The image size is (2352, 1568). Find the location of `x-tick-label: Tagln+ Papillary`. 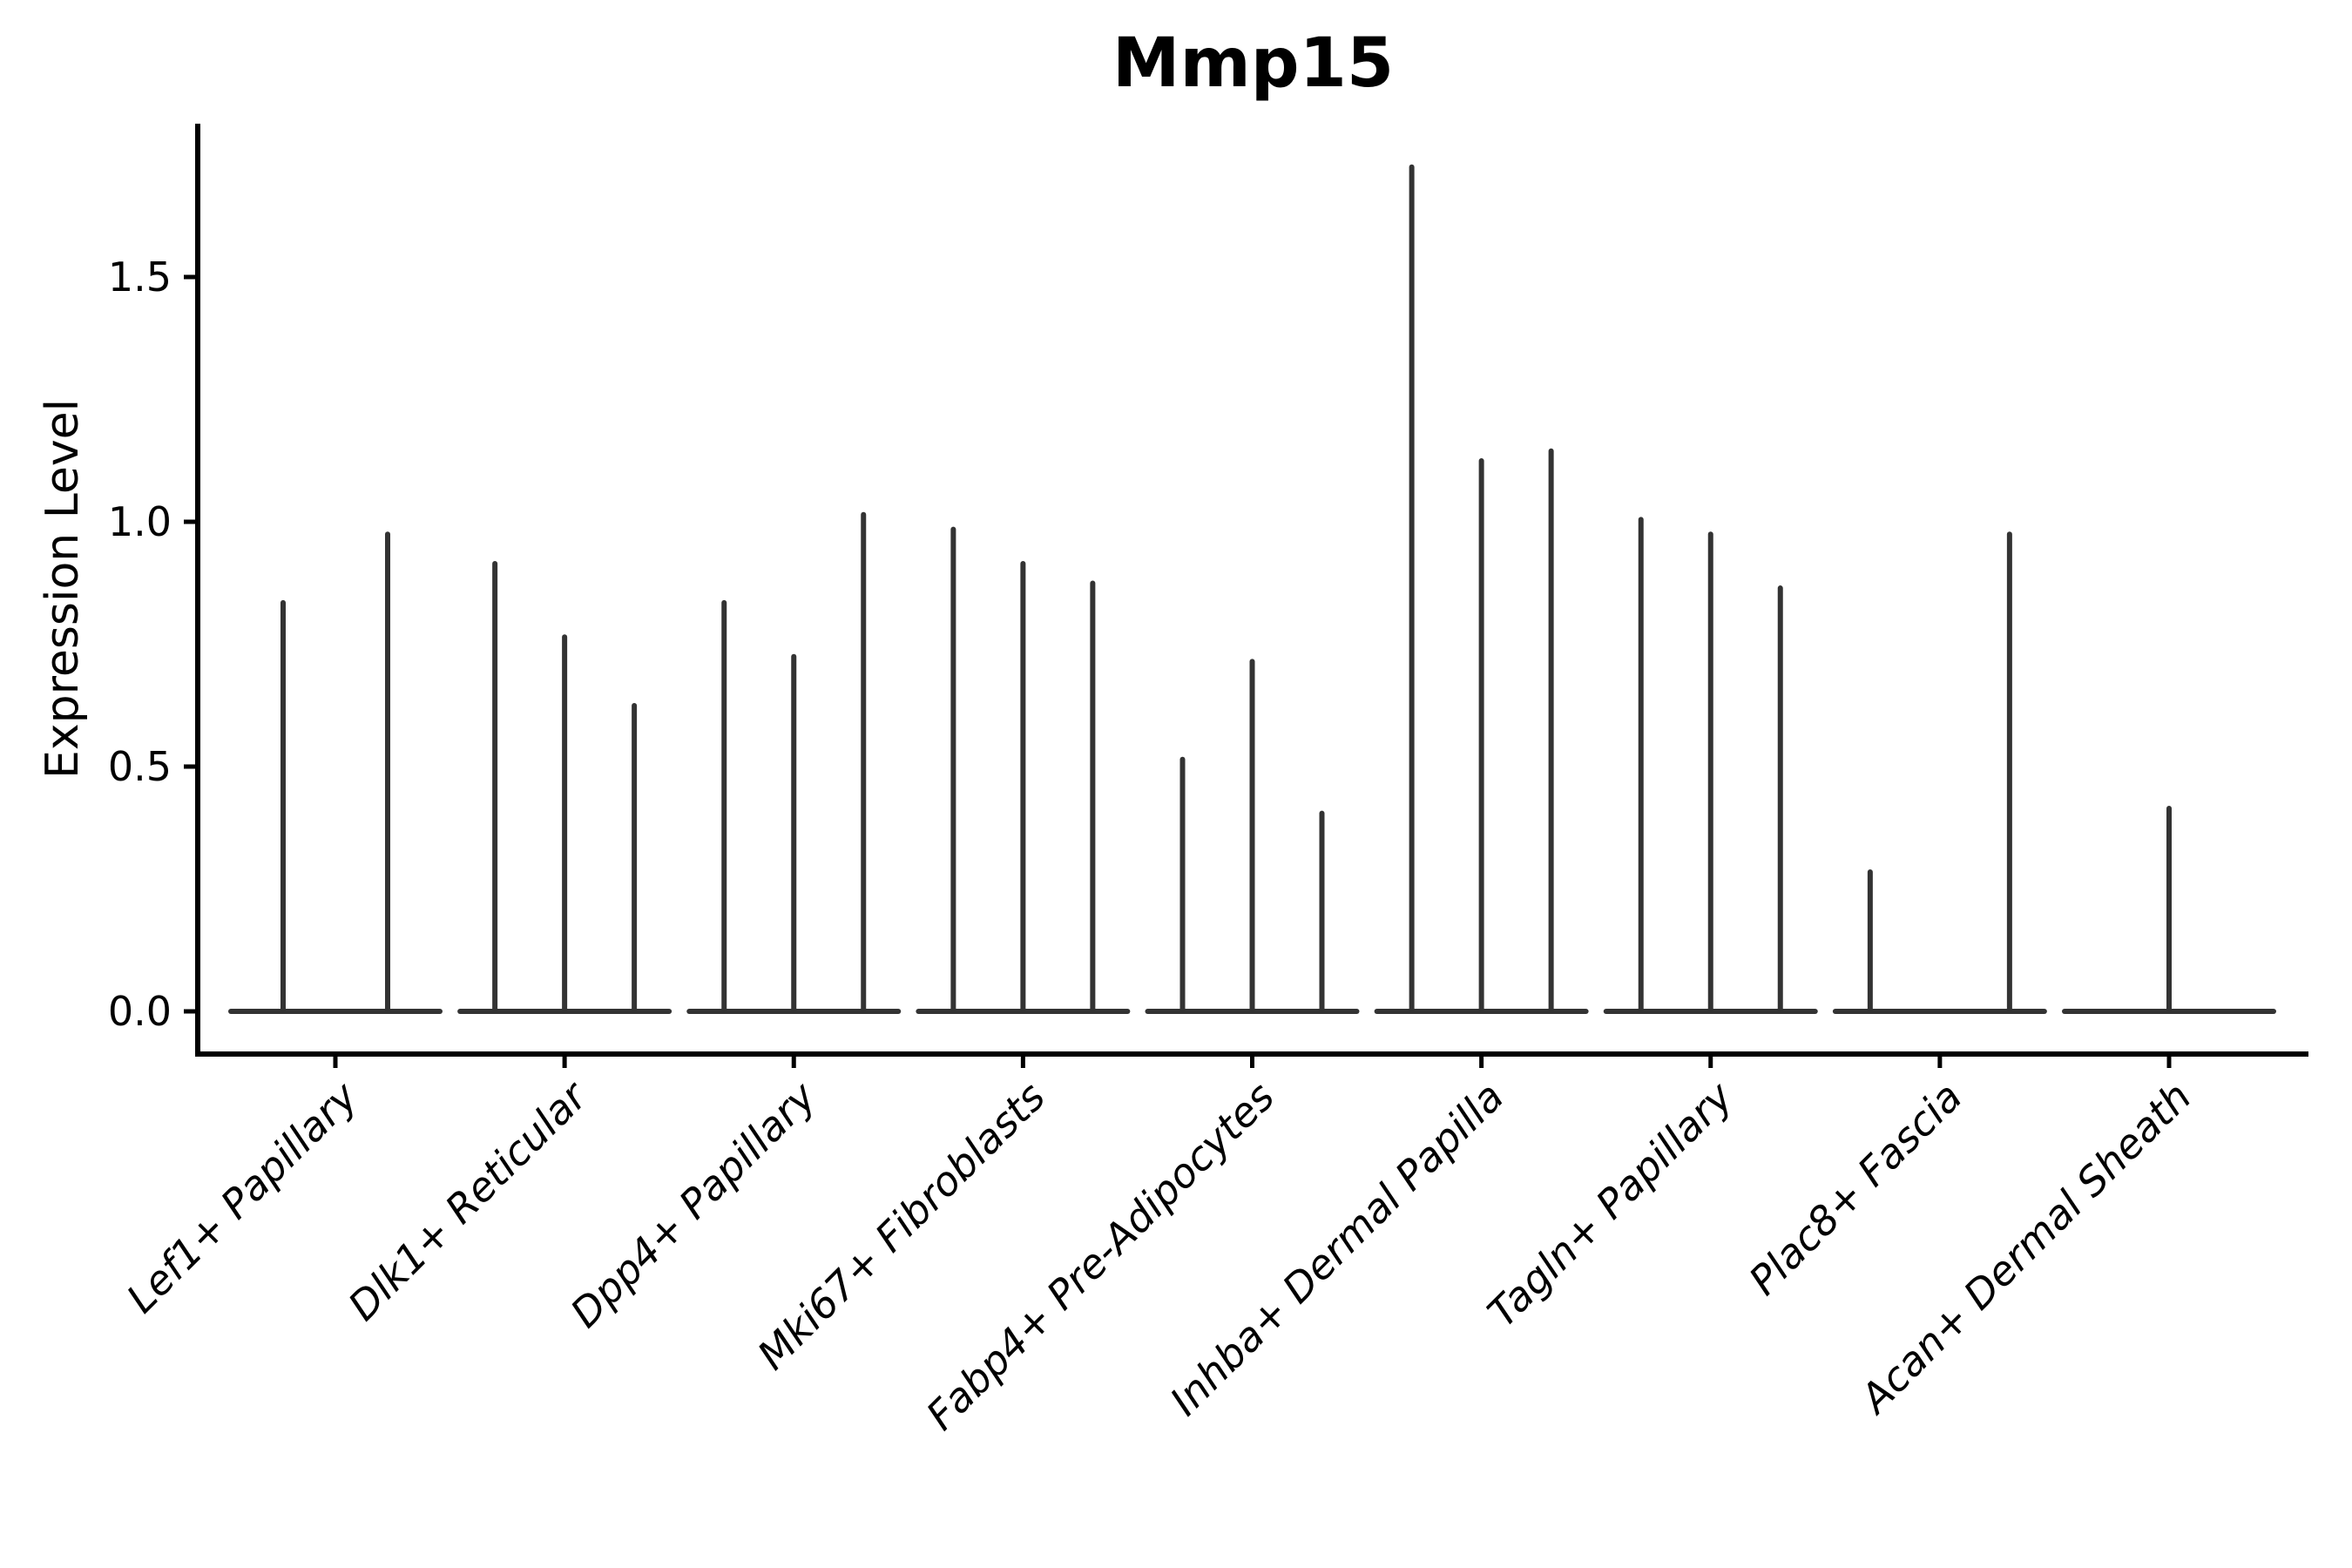

x-tick-label: Tagln+ Papillary is located at coordinates (1610, 1204).